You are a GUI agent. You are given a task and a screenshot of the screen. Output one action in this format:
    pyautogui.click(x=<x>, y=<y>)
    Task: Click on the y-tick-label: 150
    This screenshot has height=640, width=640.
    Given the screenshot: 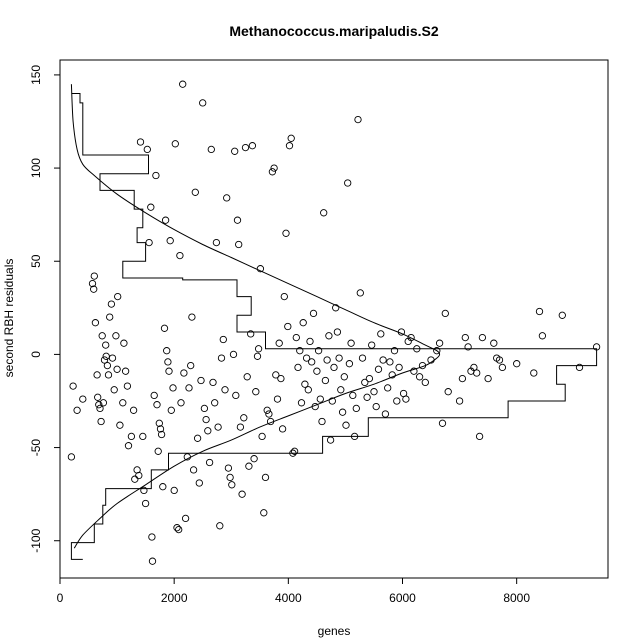 What is the action you would take?
    pyautogui.click(x=36, y=75)
    